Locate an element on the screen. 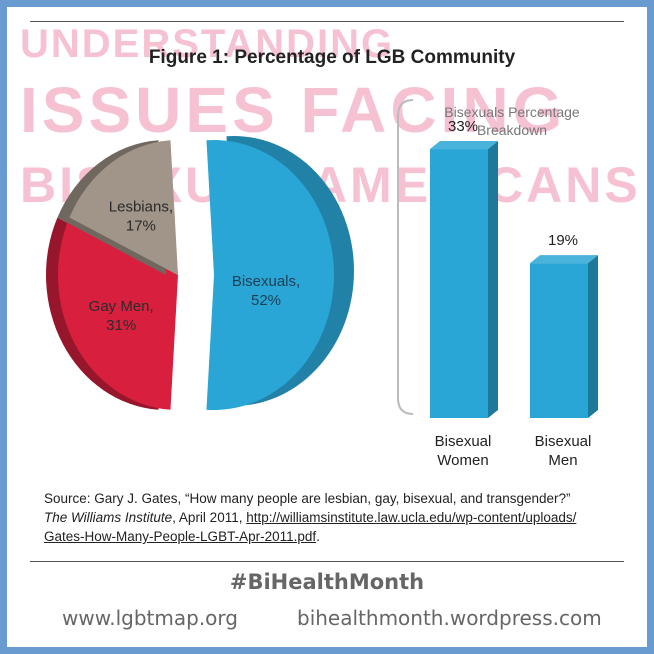 The image size is (654, 654). bar-category-label: Women is located at coordinates (462, 460).